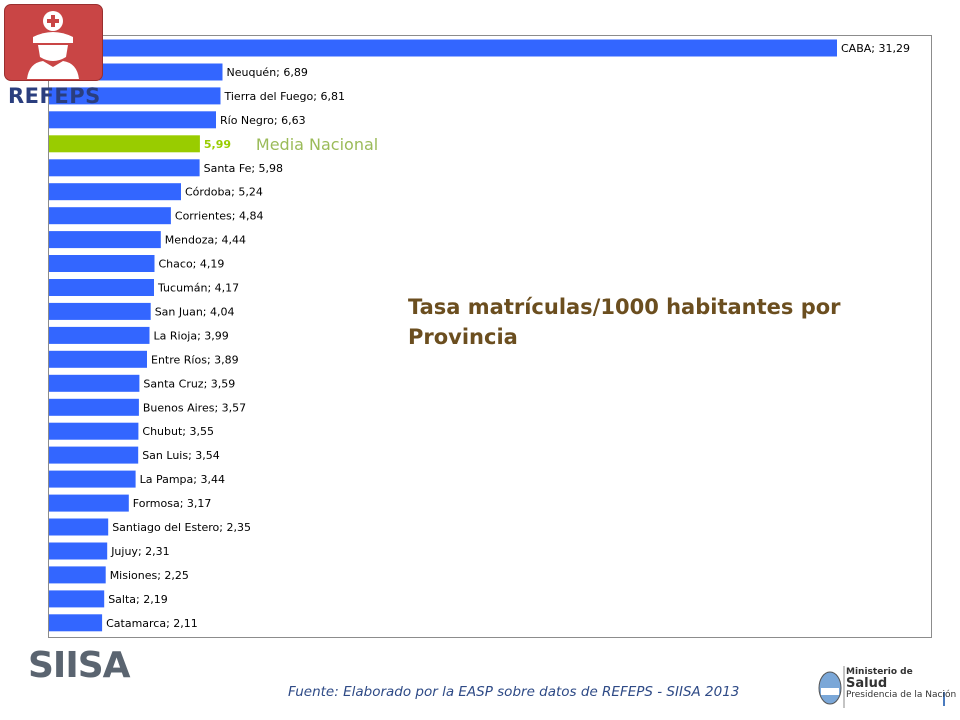 The image size is (960, 720). What do you see at coordinates (867, 683) in the screenshot?
I see `ministerio-line2: Salud` at bounding box center [867, 683].